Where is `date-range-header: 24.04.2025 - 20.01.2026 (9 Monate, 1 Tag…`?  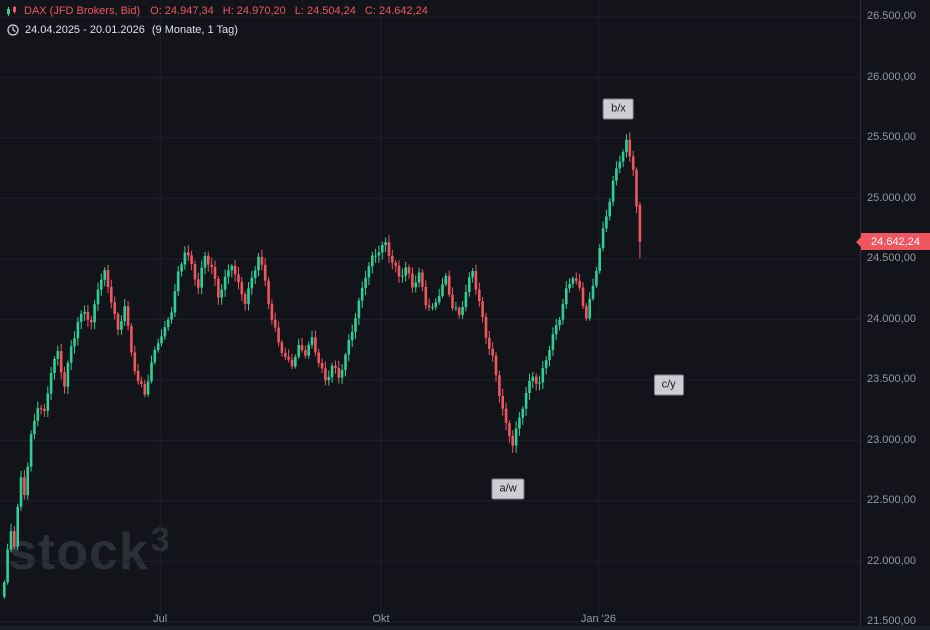 date-range-header: 24.04.2025 - 20.01.2026 (9 Monate, 1 Tag… is located at coordinates (122, 30).